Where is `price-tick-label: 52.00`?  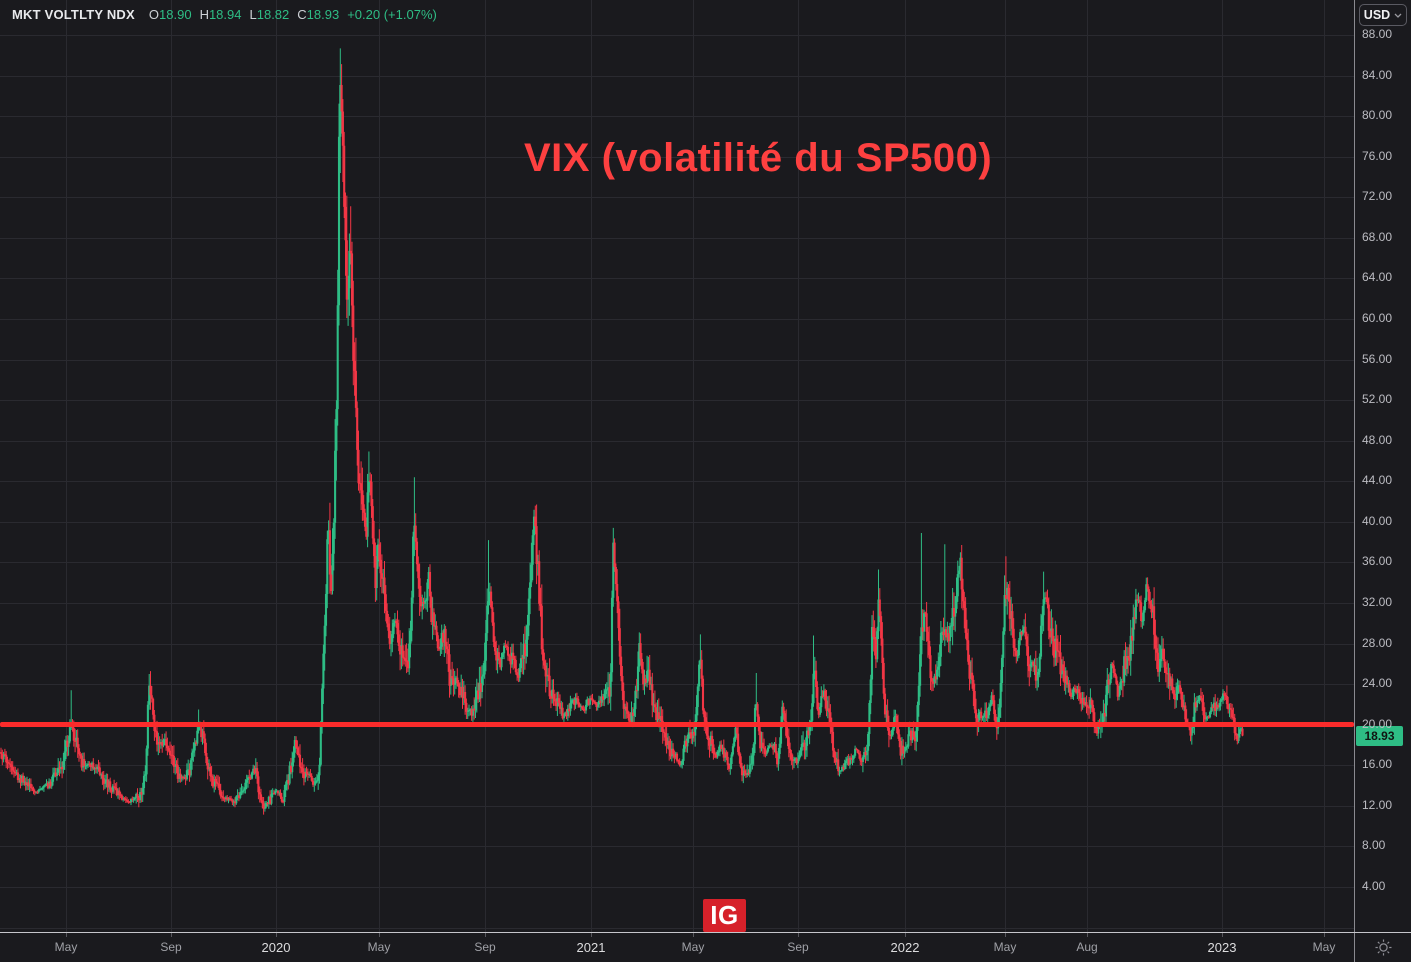
price-tick-label: 52.00 is located at coordinates (1377, 399).